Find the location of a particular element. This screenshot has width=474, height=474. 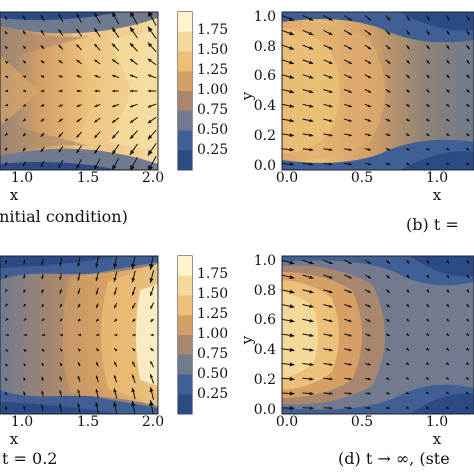

panel-b-xticks: 0.0 0.5 1.0 is located at coordinates (362, 178).